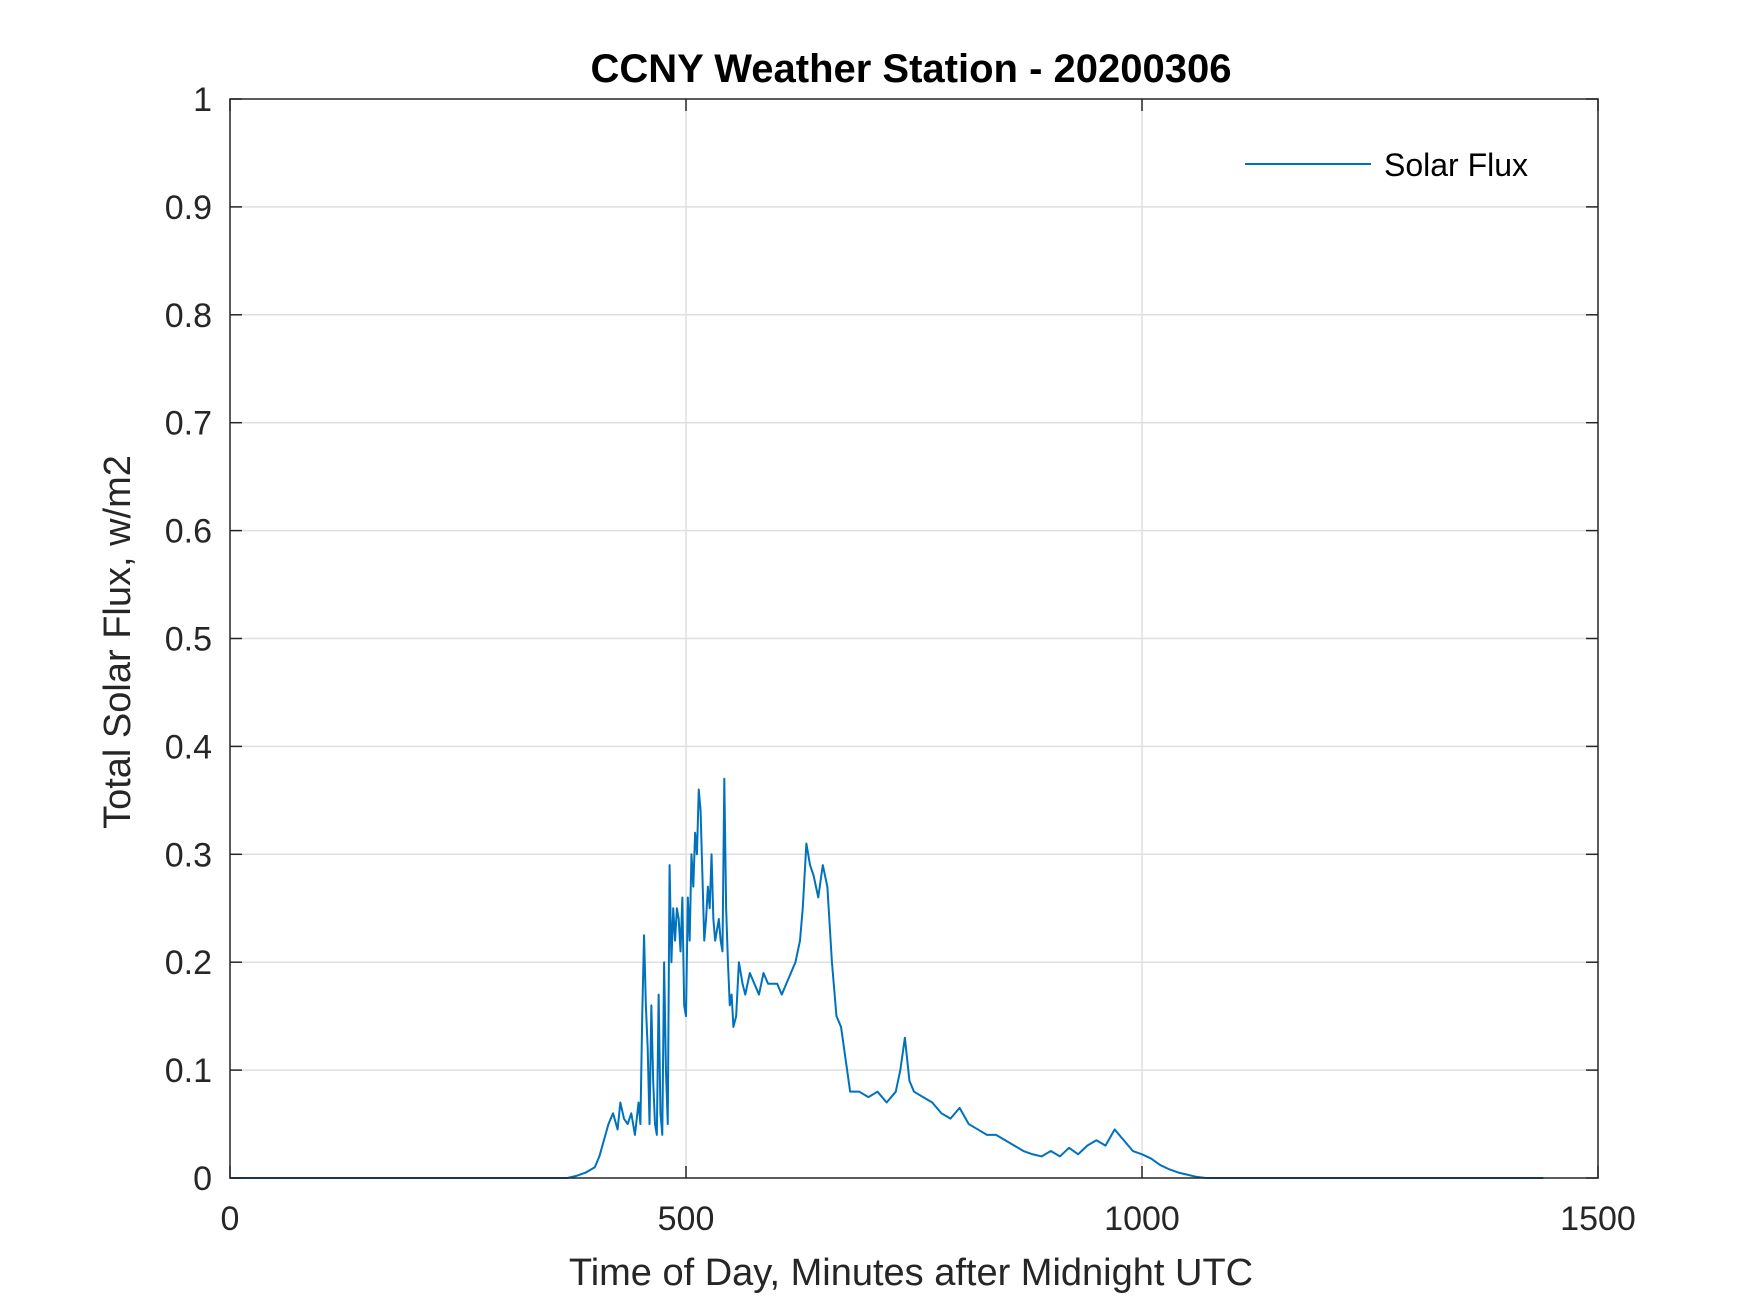 This screenshot has height=1313, width=1750. I want to click on y-tick-label: 0.2, so click(188, 963).